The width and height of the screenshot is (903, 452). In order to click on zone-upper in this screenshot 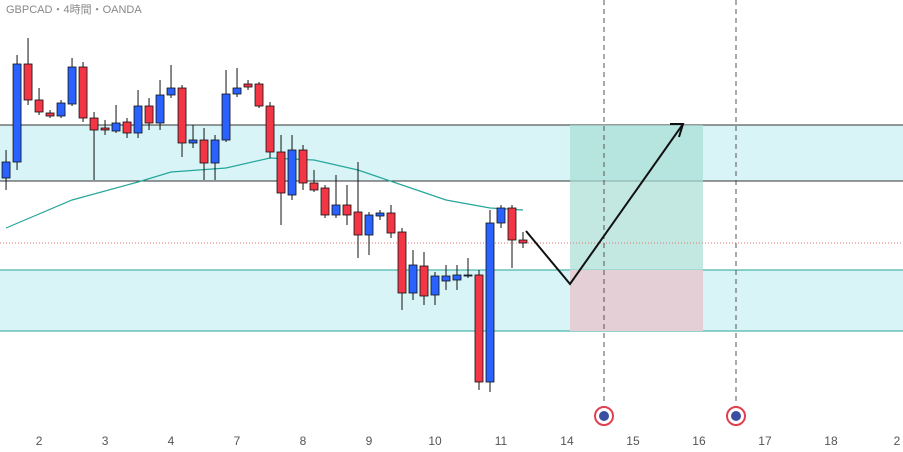, I will do `click(451, 153)`.